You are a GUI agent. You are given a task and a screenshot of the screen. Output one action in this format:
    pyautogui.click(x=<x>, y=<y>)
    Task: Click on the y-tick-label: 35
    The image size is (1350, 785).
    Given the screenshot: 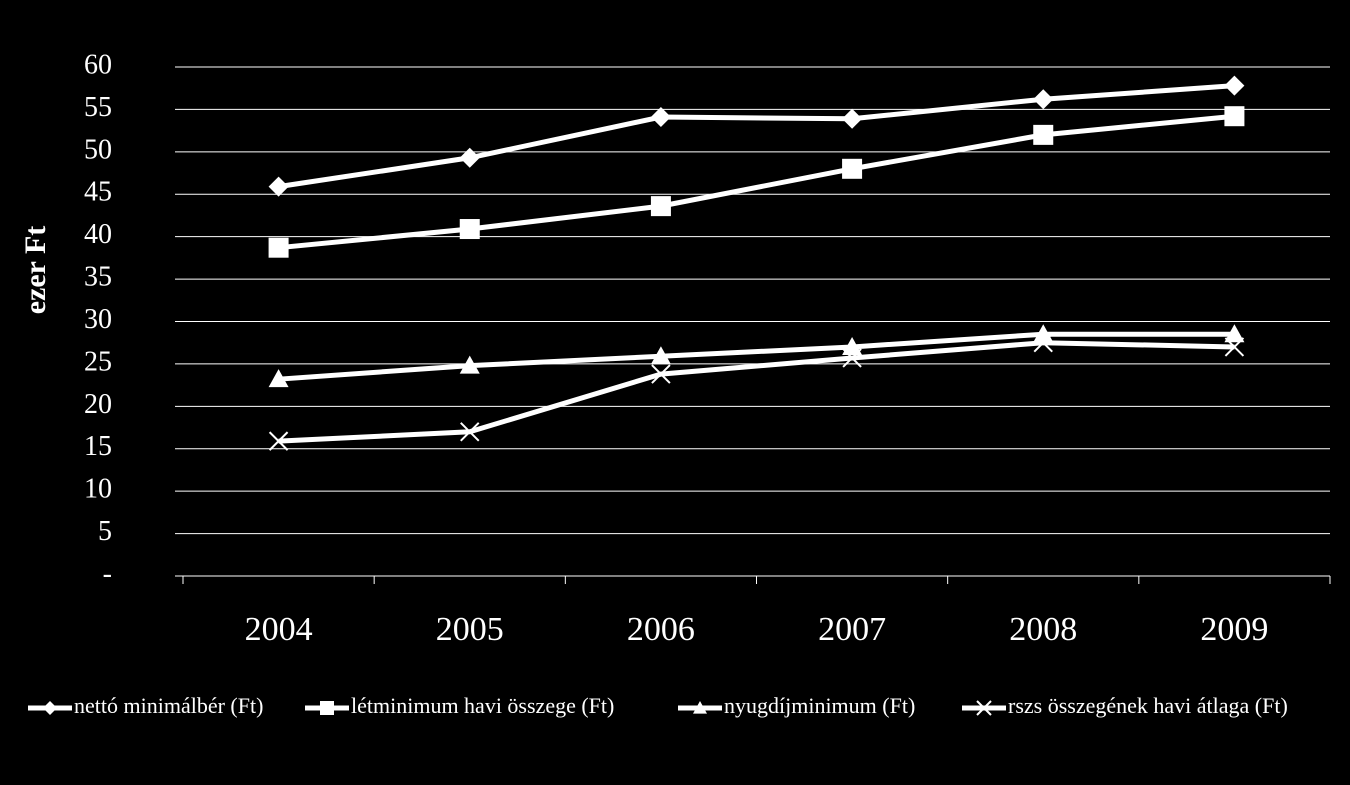 What is the action you would take?
    pyautogui.click(x=98, y=277)
    